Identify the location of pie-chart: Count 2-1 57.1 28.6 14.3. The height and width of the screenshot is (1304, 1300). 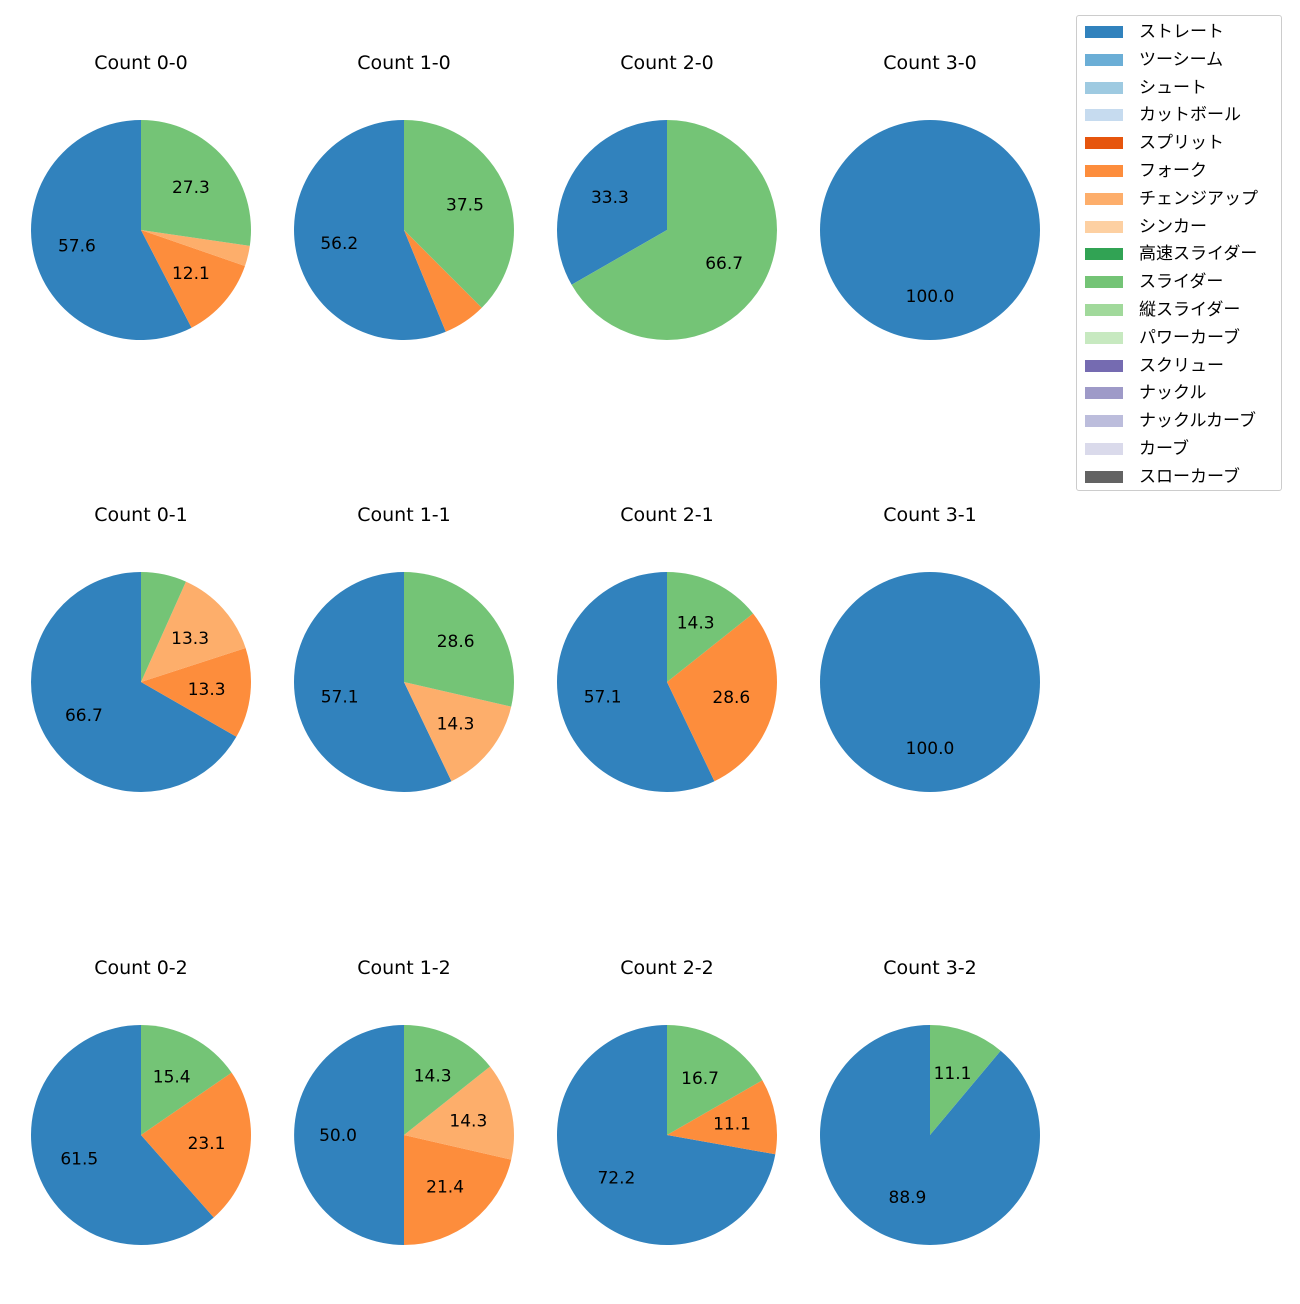
(666, 648).